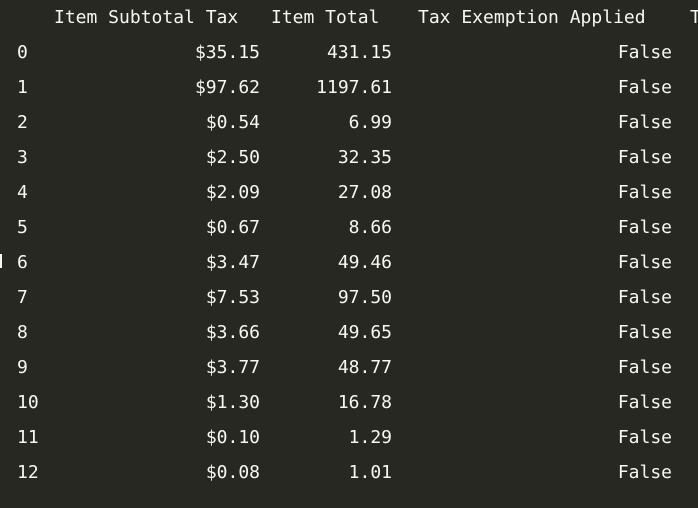 This screenshot has width=698, height=508. I want to click on column-header-item-total: Item Total, so click(325, 17).